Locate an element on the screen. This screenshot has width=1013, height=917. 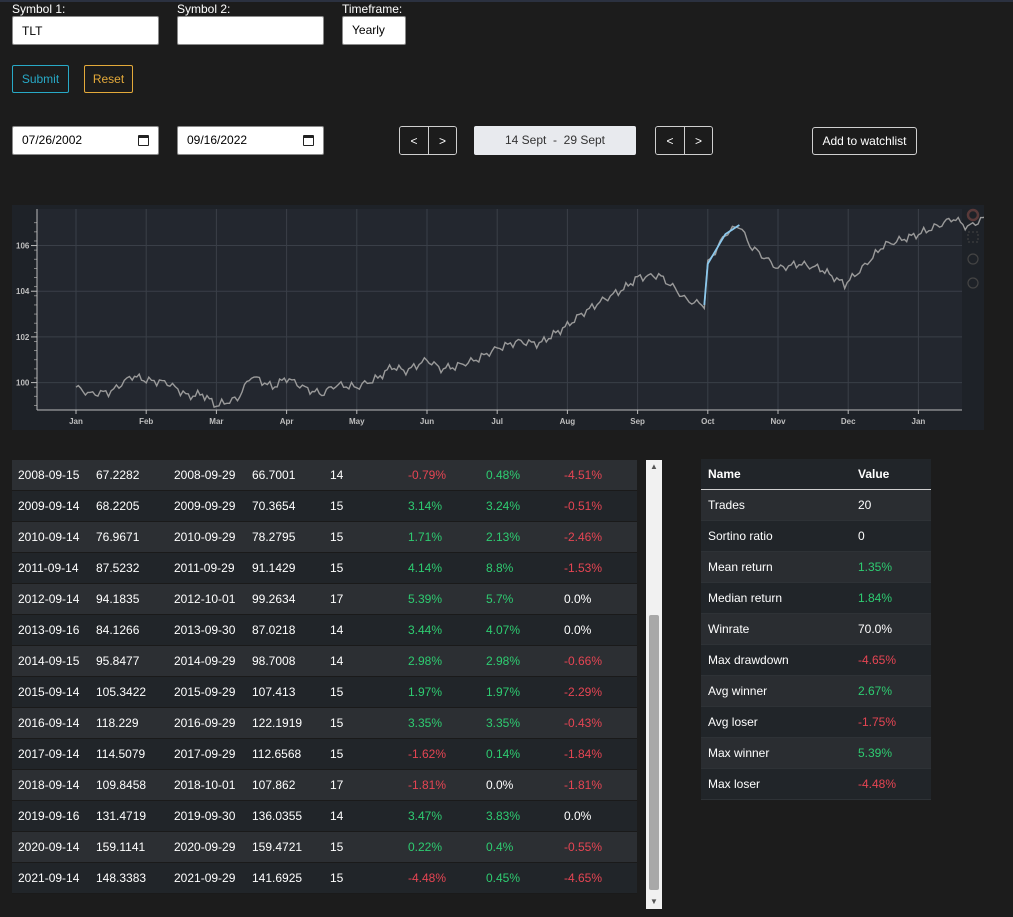
cell-entry-date: 2019-09-16 is located at coordinates (49, 816).